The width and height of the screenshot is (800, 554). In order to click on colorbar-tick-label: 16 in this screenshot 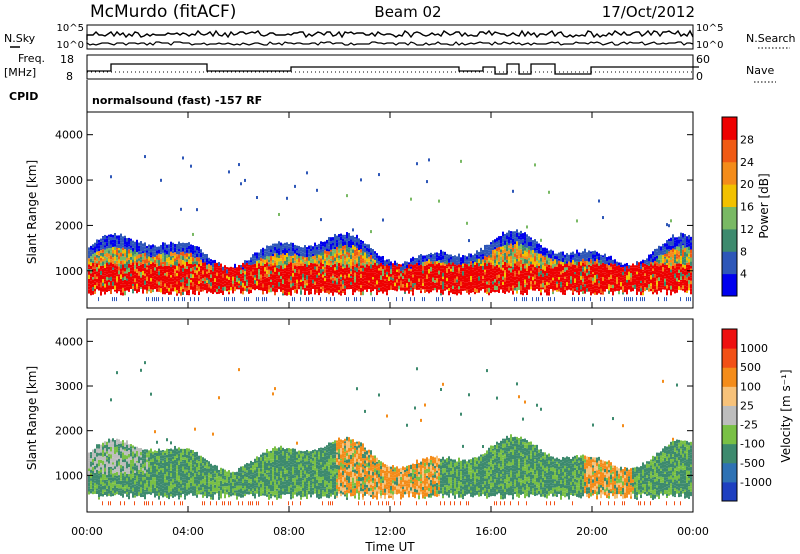, I will do `click(747, 207)`.